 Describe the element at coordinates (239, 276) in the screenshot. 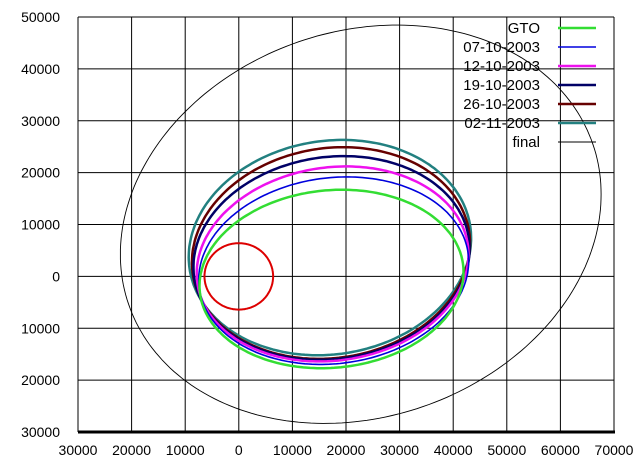

I see `earth-circle` at that location.